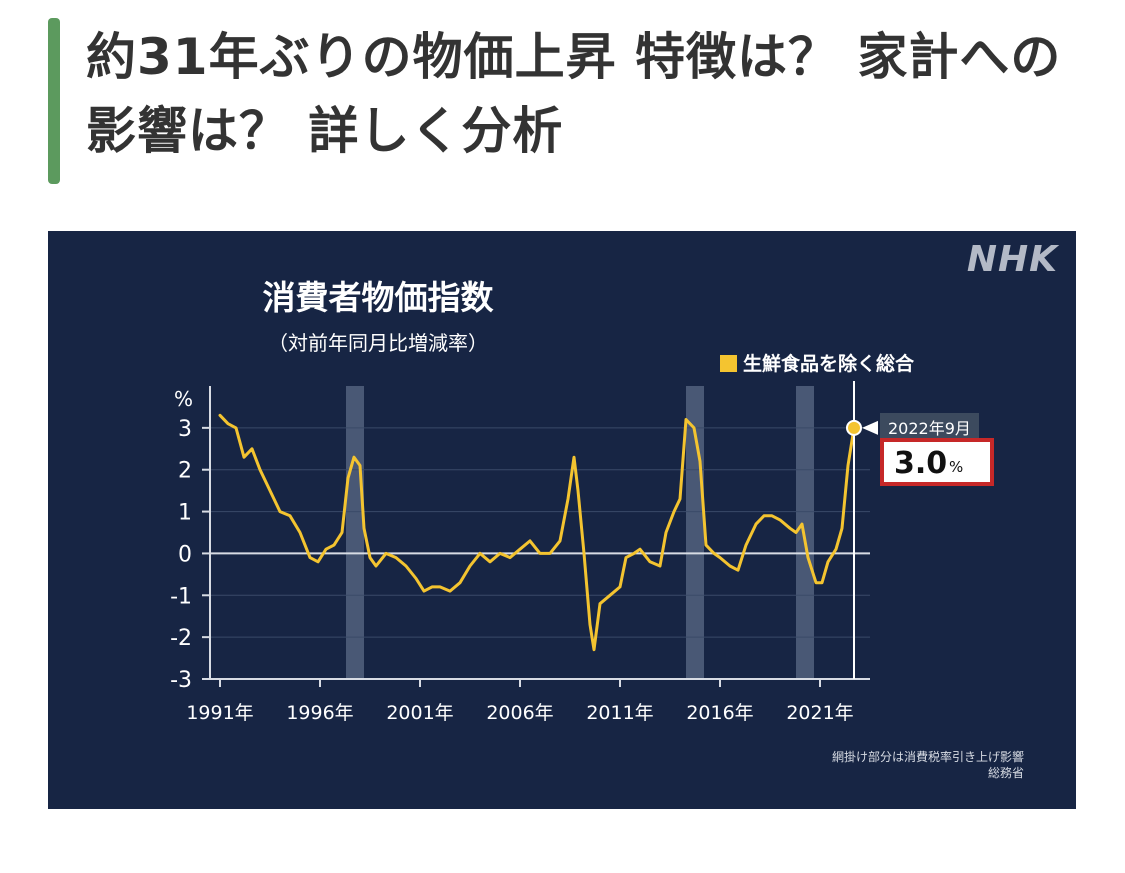  What do you see at coordinates (378, 297) in the screenshot?
I see `chart-title: 消費者物価指数` at bounding box center [378, 297].